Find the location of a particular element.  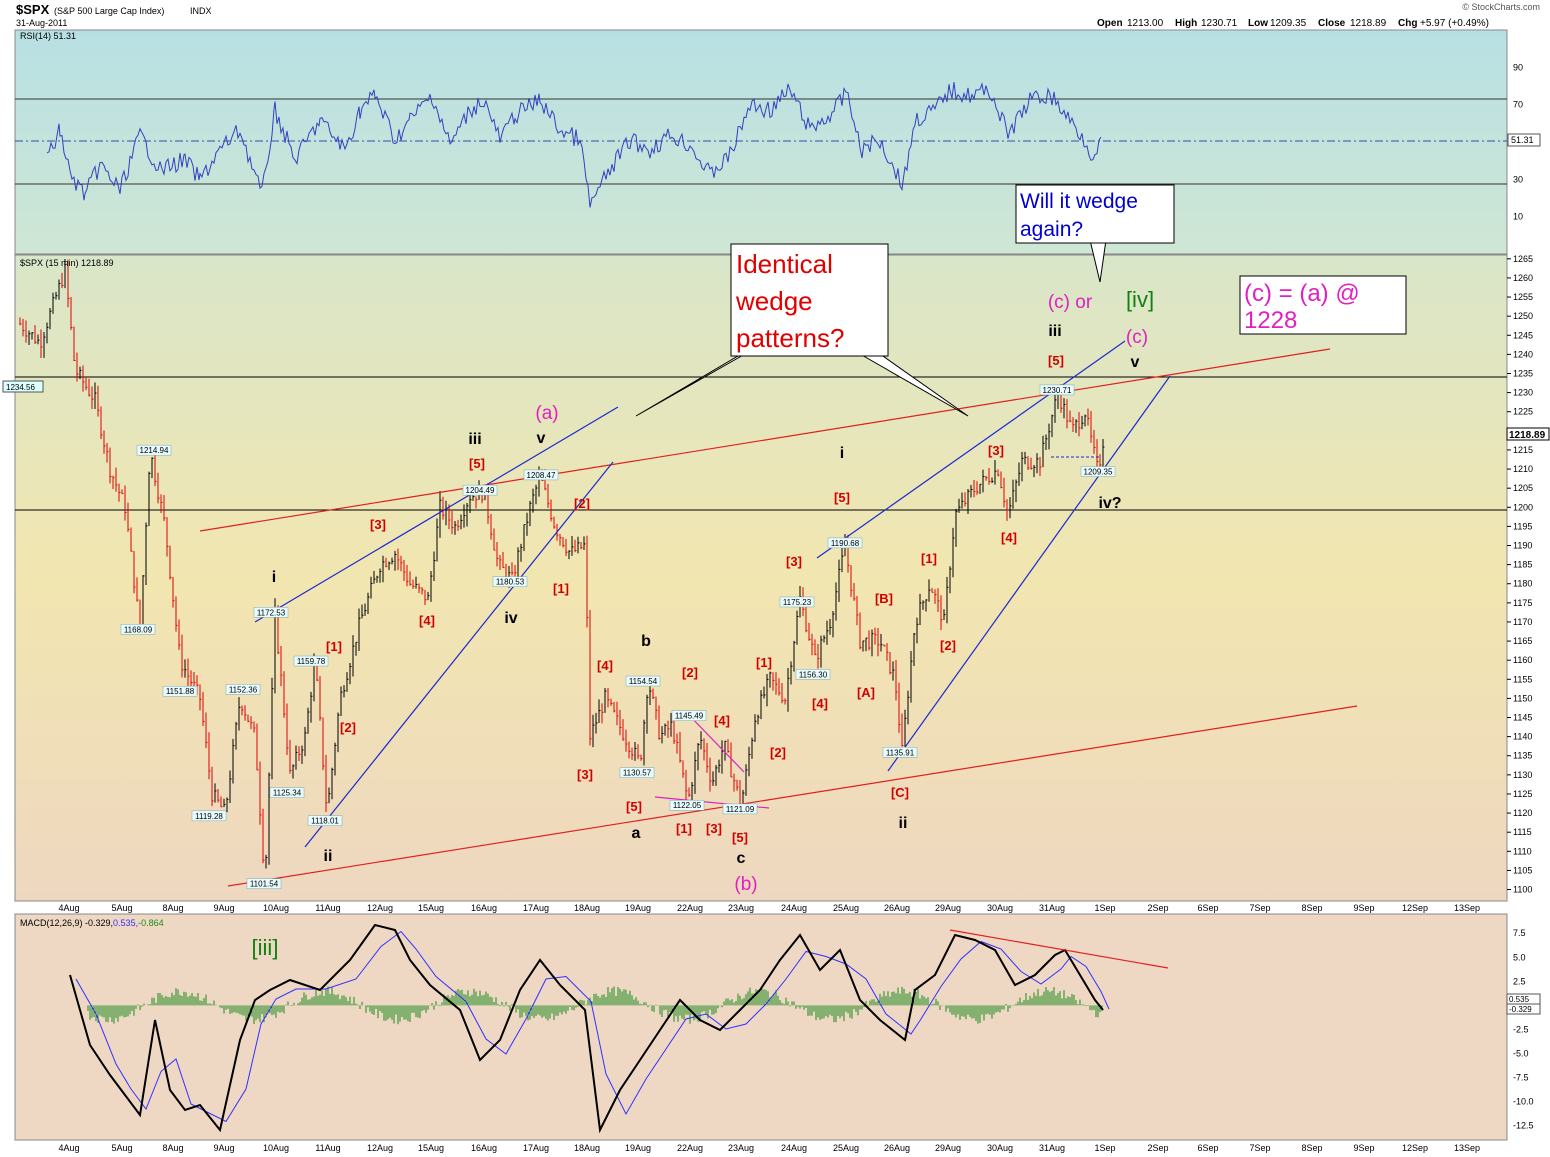

brand: © StockCharts.com is located at coordinates (1501, 7).